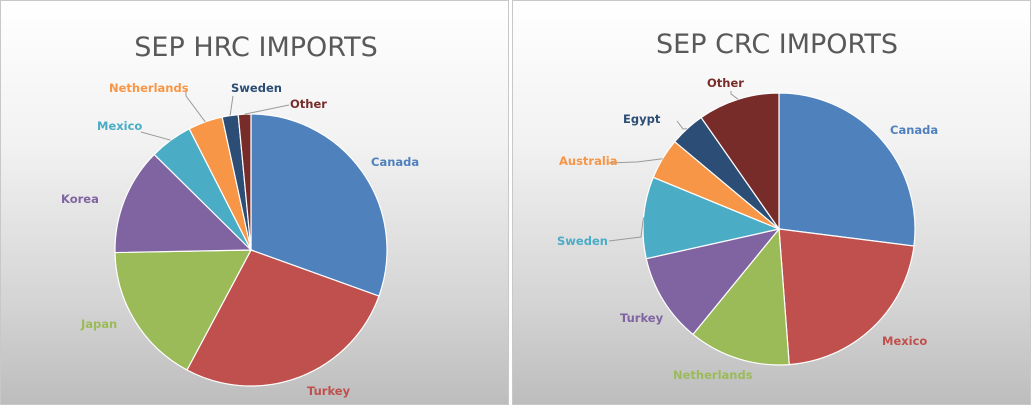 The image size is (1032, 407). I want to click on hrc-slice-korea, so click(183, 203).